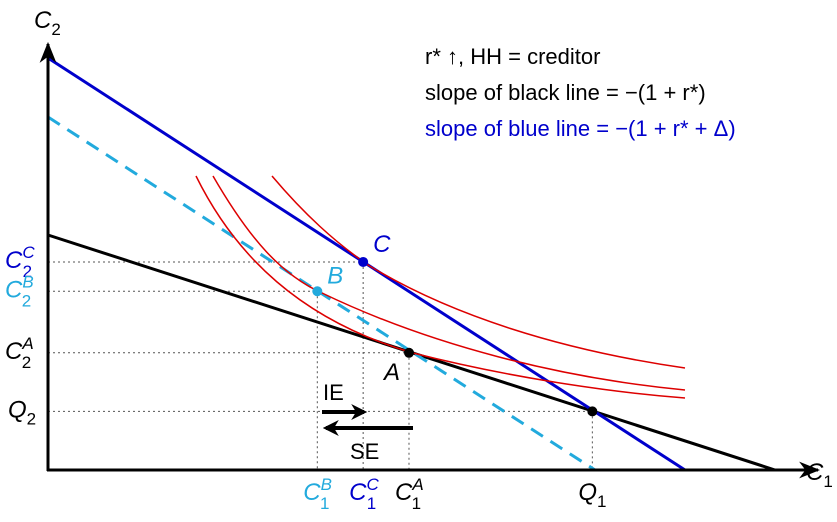 The height and width of the screenshot is (522, 837). I want to click on annotation-rate-rise: r* ↑, HH = creditor, so click(512, 56).